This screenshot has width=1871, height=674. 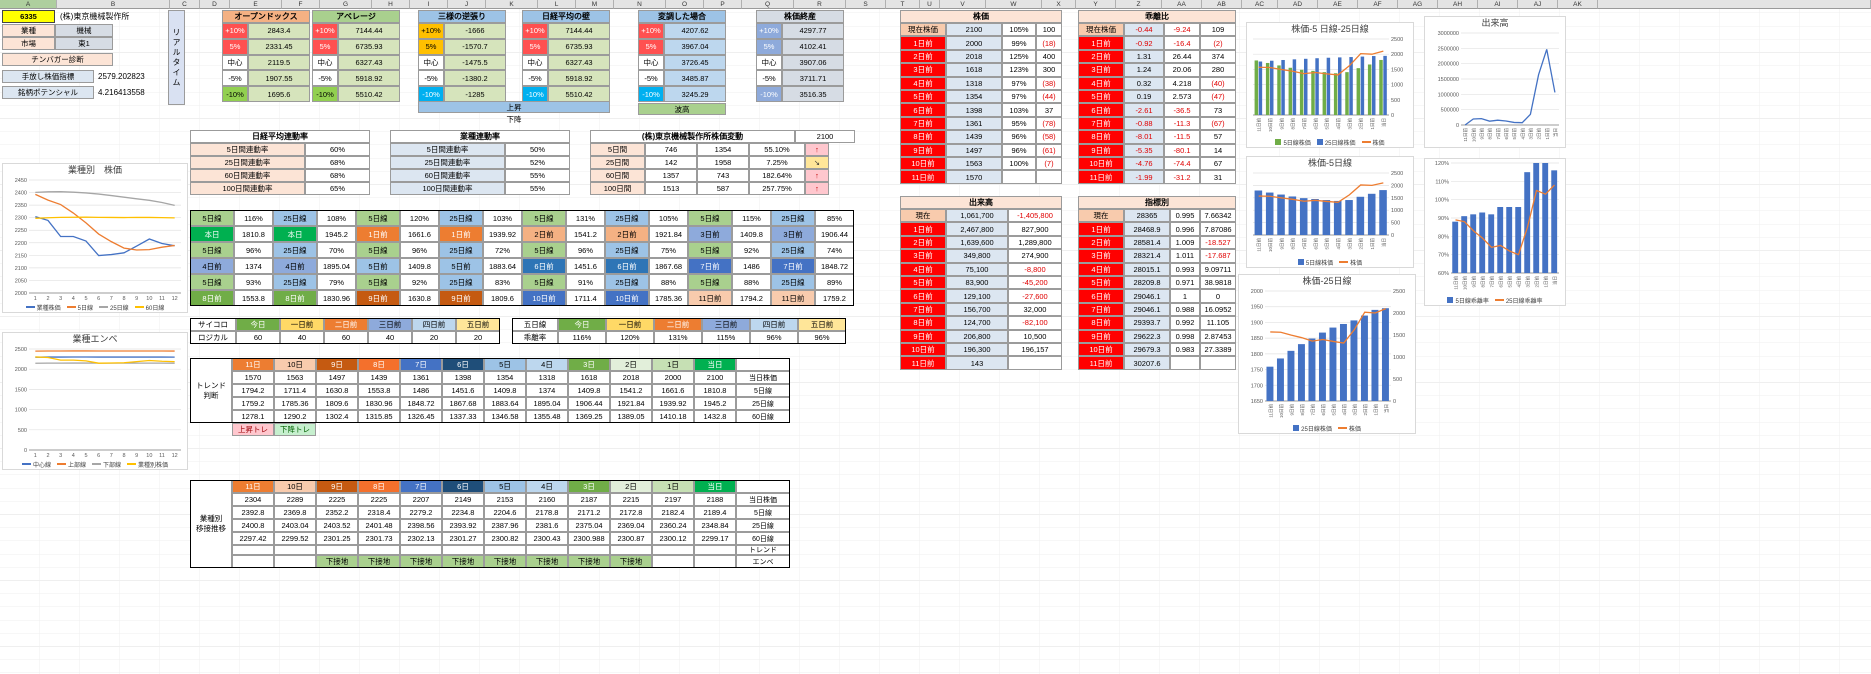 I want to click on sector-cell: 2348.84, so click(x=715, y=525).